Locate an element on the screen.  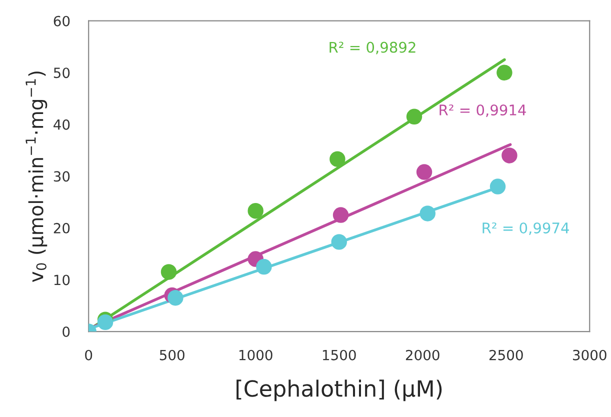
x-tick-label: 2500 is located at coordinates (506, 355).